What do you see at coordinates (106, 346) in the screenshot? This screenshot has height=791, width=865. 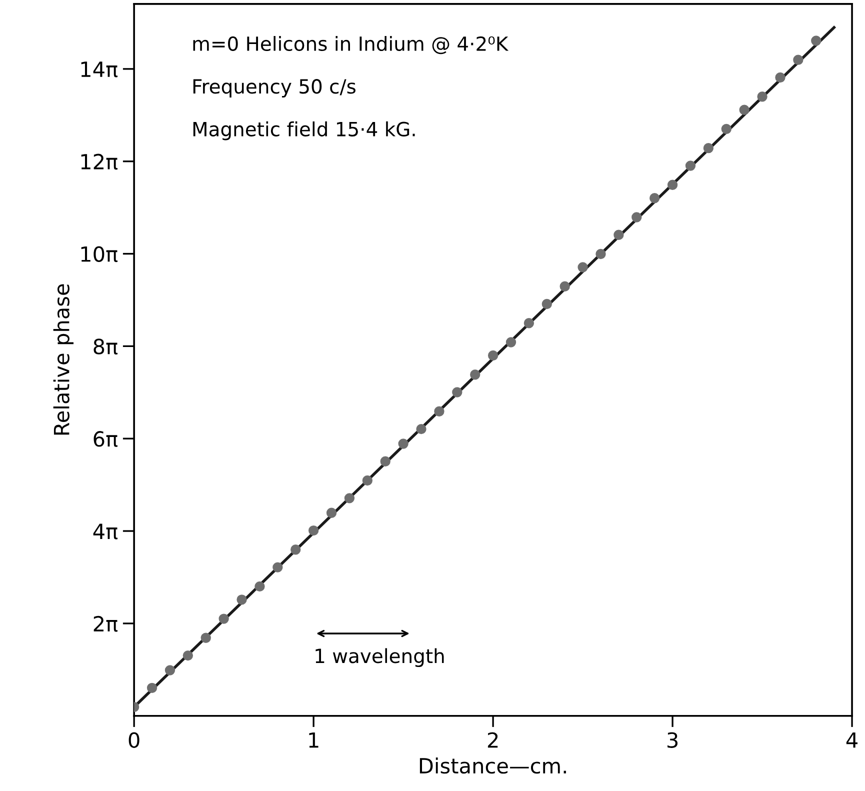 I see `y-tick-label: 8π` at bounding box center [106, 346].